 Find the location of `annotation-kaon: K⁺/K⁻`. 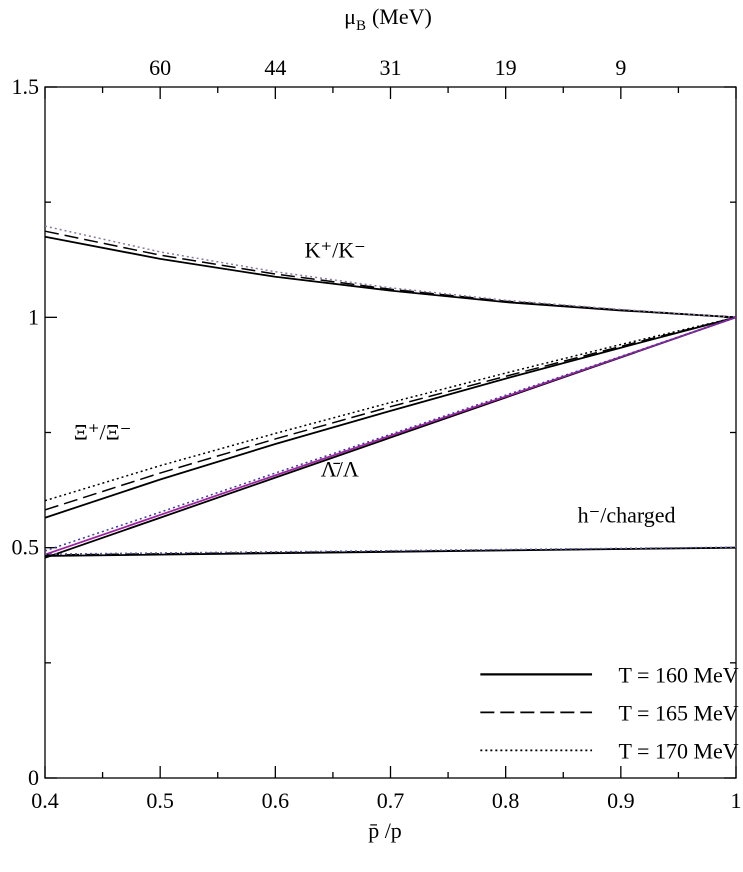

annotation-kaon: K⁺/K⁻ is located at coordinates (335, 249).